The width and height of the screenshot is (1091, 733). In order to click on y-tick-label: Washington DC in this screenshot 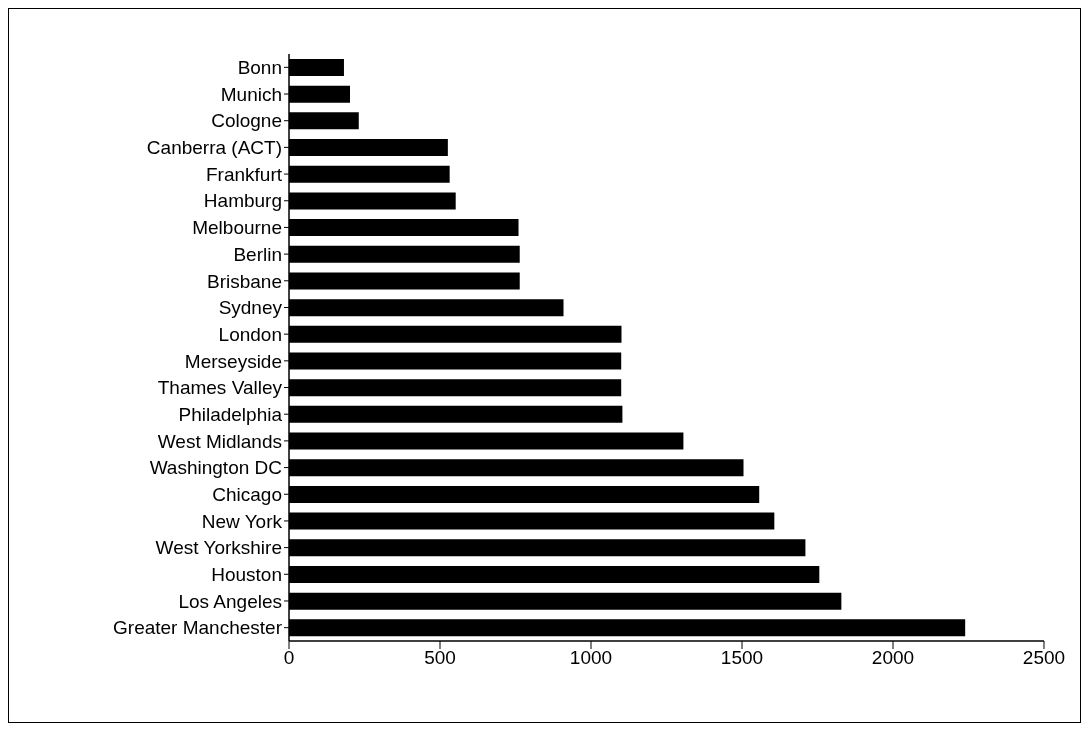, I will do `click(215, 468)`.